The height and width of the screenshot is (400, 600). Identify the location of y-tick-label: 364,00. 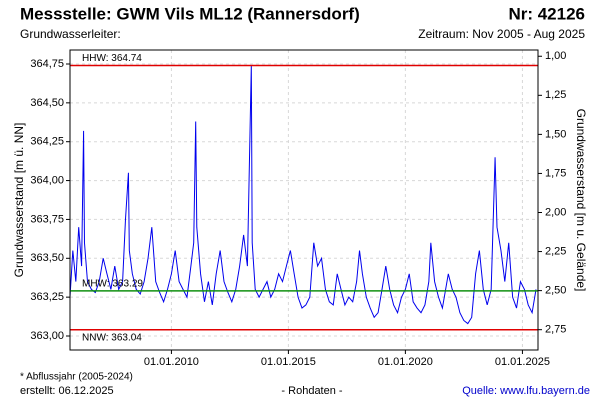
(47, 180).